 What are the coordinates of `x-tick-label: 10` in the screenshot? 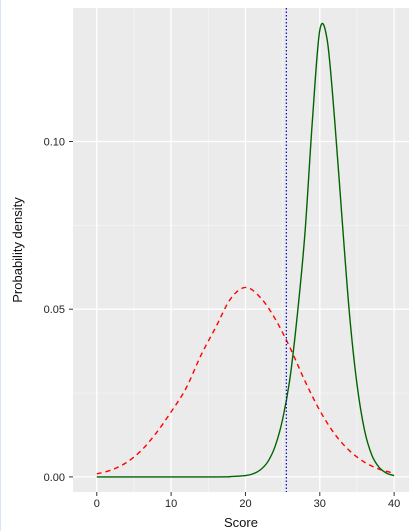 It's located at (171, 504).